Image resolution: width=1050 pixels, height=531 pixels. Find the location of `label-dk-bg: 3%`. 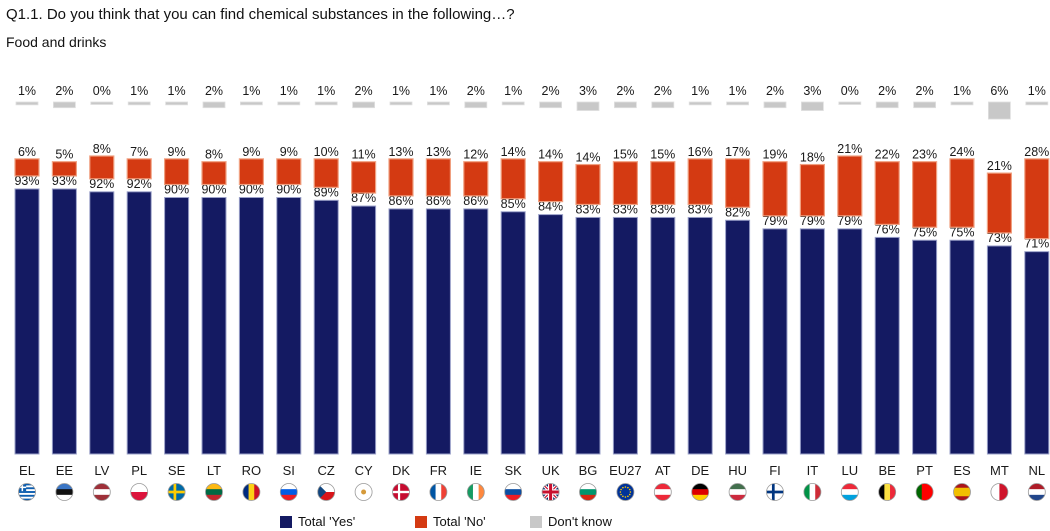

label-dk-bg: 3% is located at coordinates (588, 91).